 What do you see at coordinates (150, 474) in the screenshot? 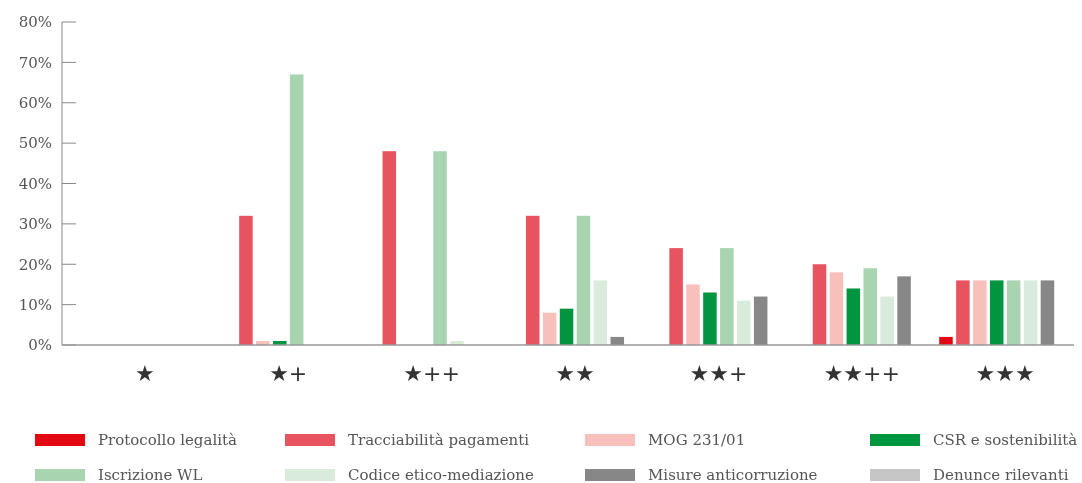
I see `legend-label: Iscrizione WL` at bounding box center [150, 474].